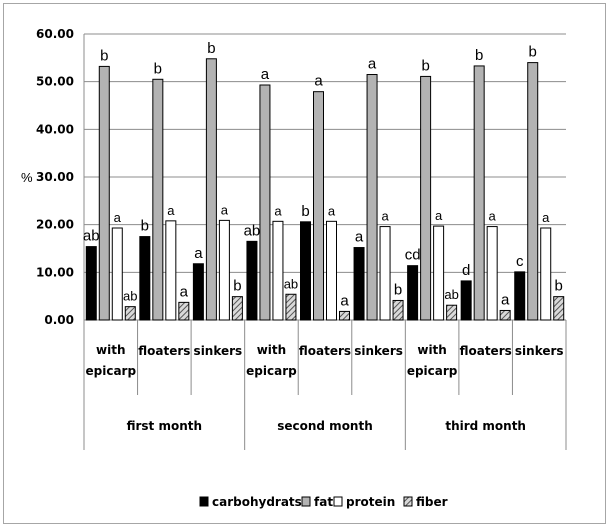 Image resolution: width=611 pixels, height=528 pixels. What do you see at coordinates (306, 501) in the screenshot?
I see `legend-swatch-fat` at bounding box center [306, 501].